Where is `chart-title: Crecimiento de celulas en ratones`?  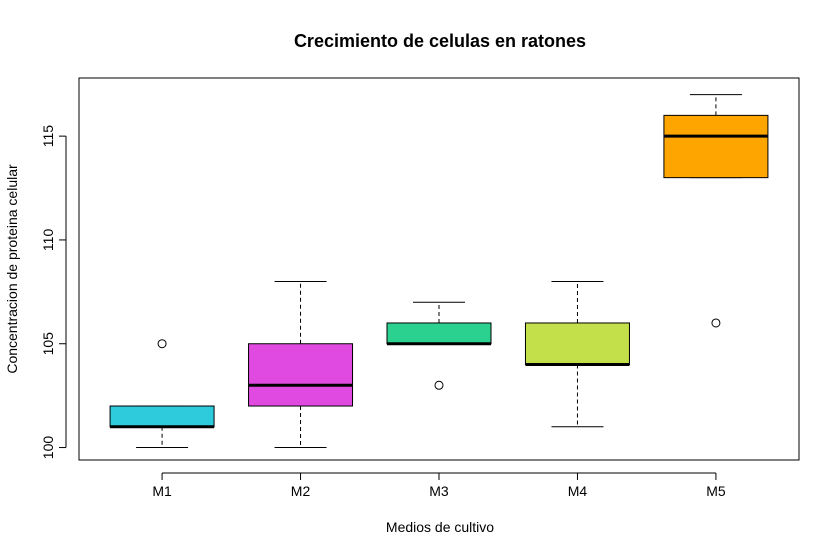
chart-title: Crecimiento de celulas en ratones is located at coordinates (440, 41).